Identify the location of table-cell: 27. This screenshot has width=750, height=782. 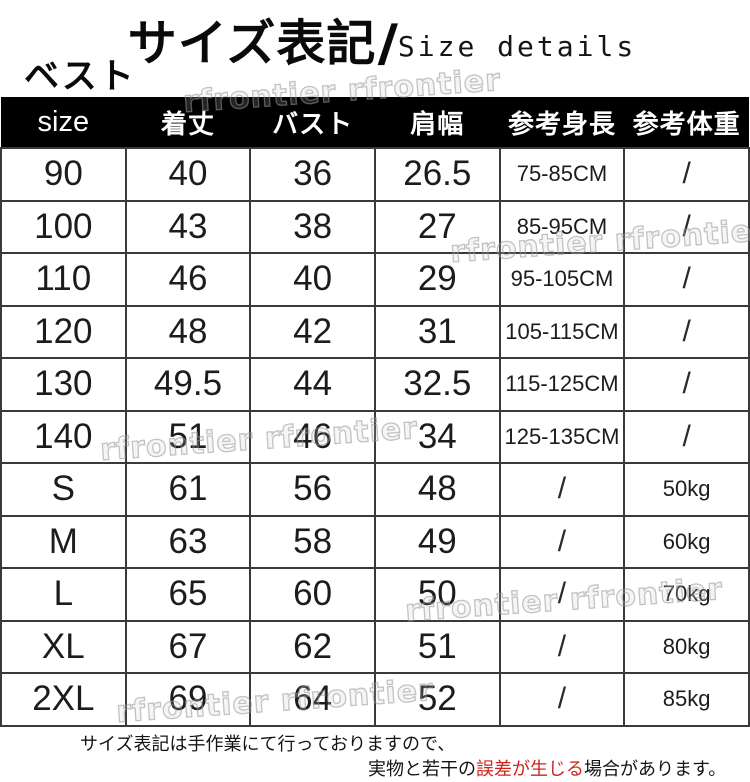
(437, 226).